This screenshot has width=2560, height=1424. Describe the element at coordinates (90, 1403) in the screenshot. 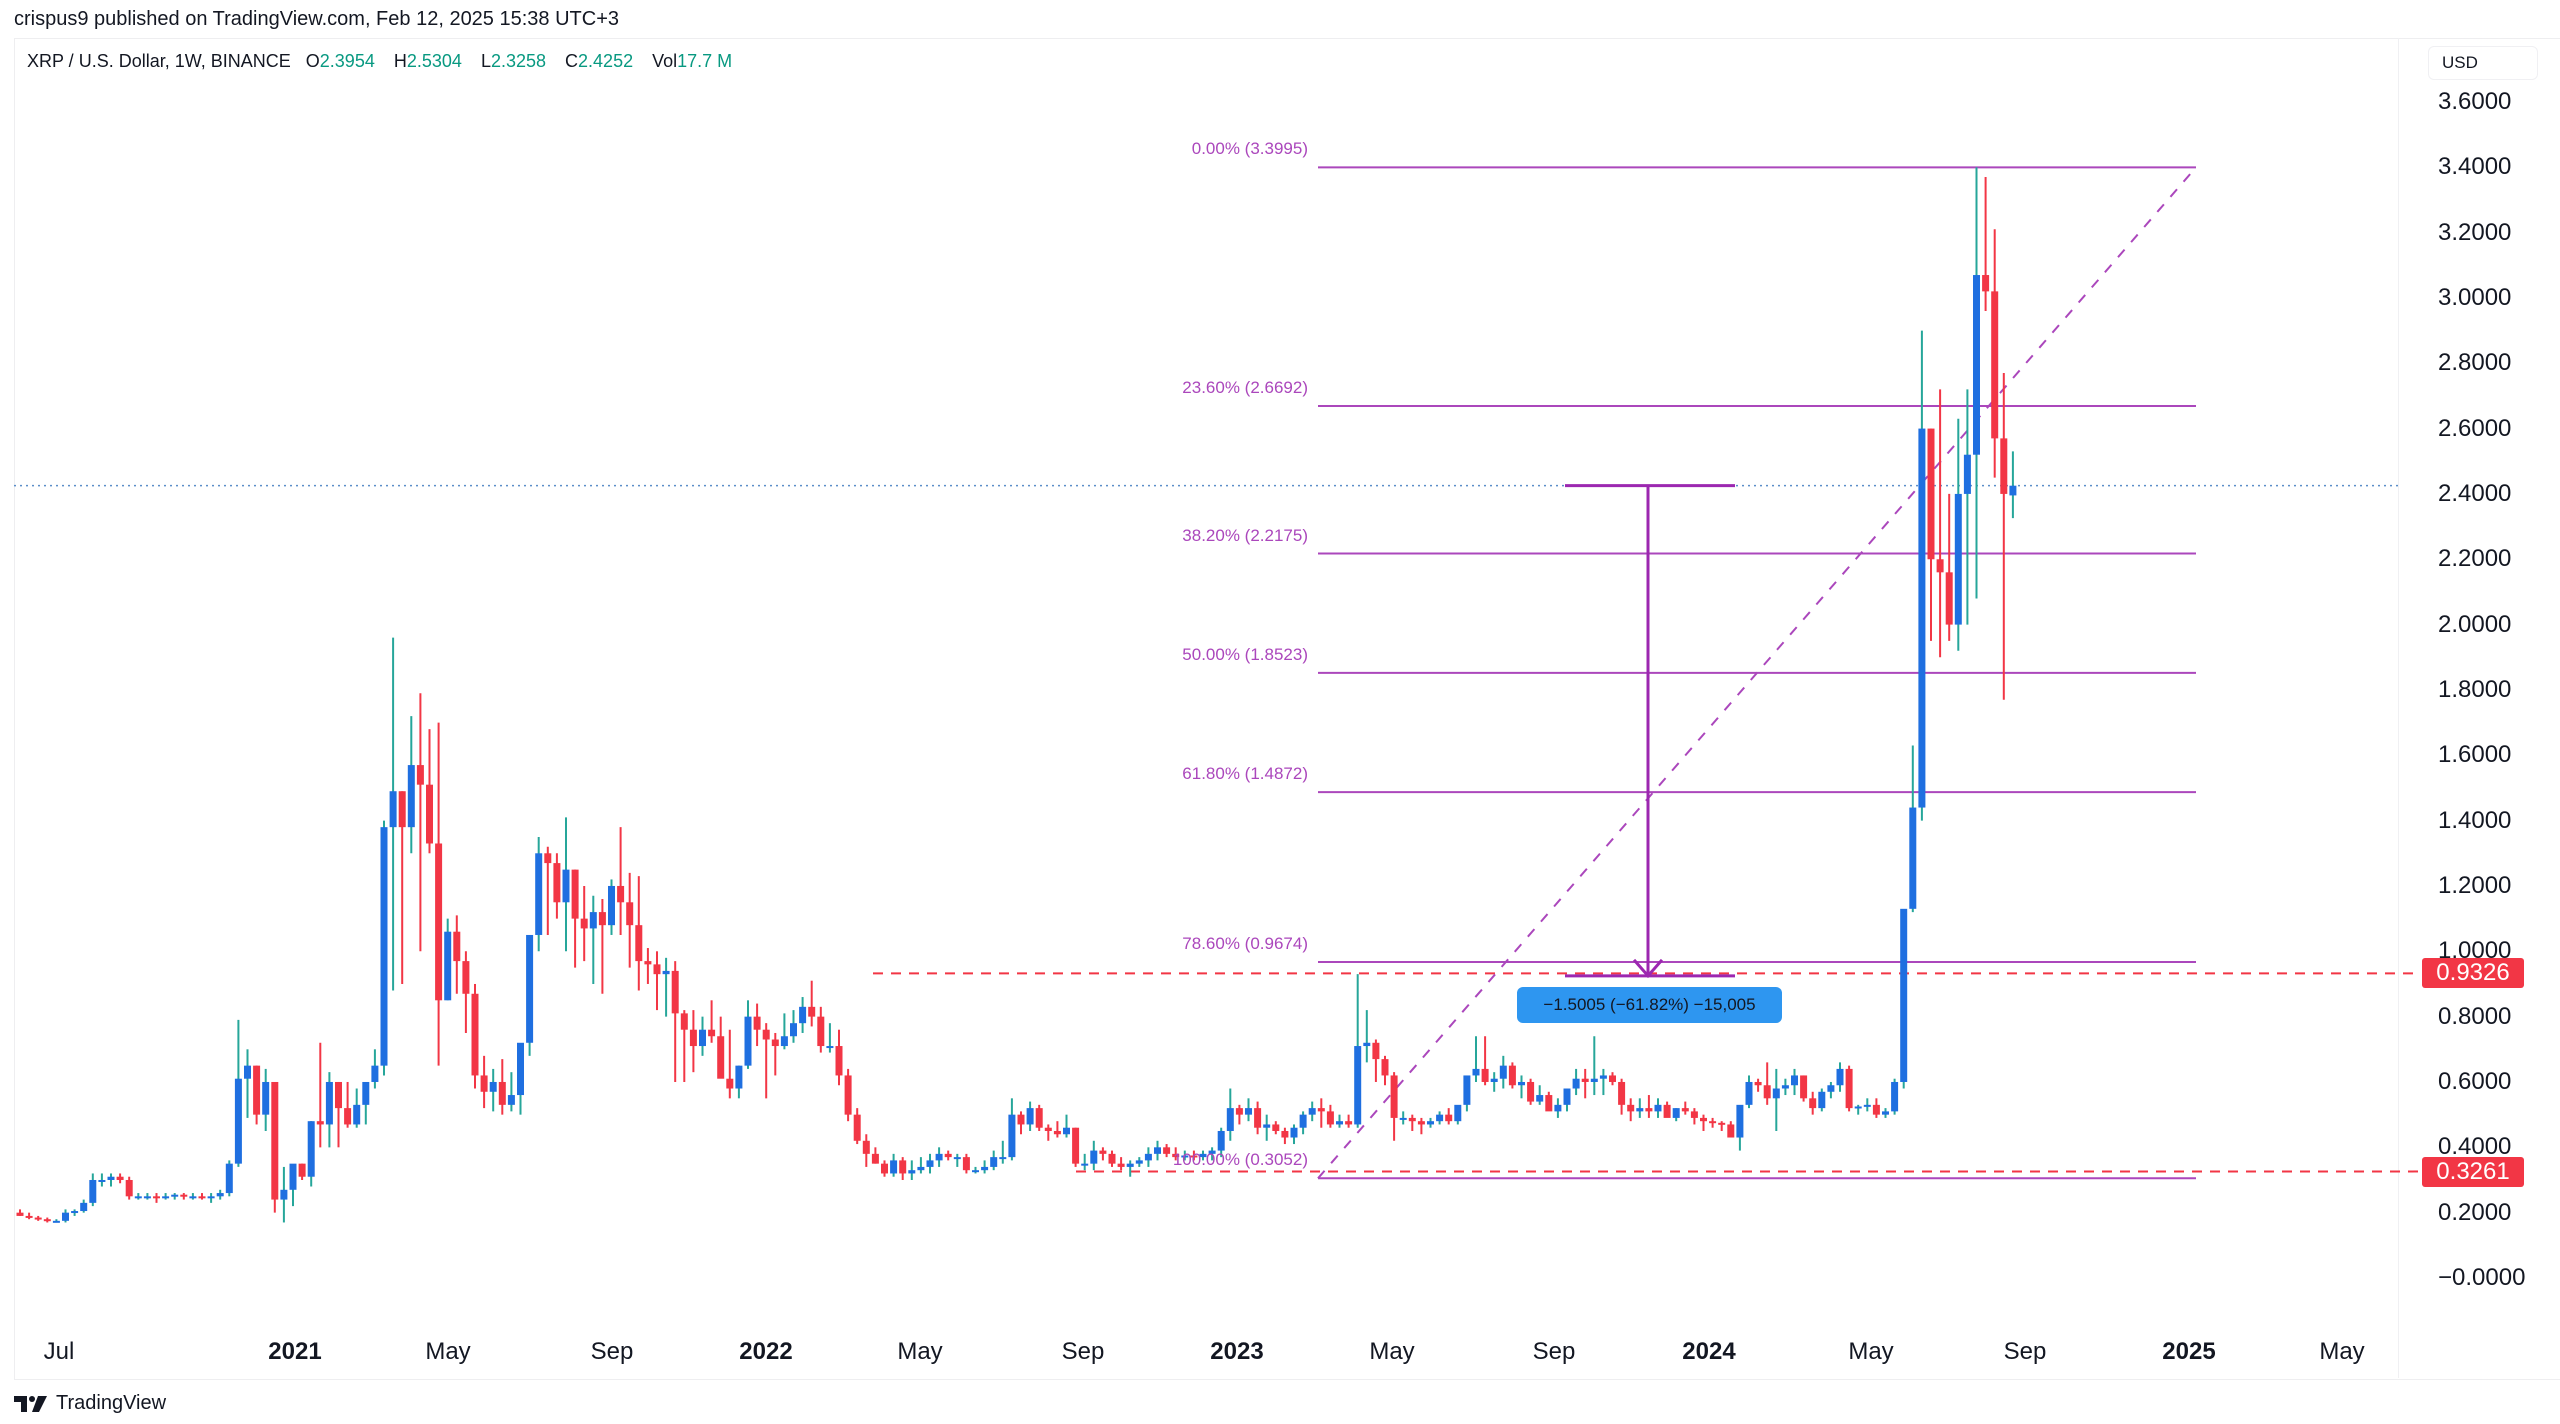

I see `tradingview-footer: TradingView` at that location.